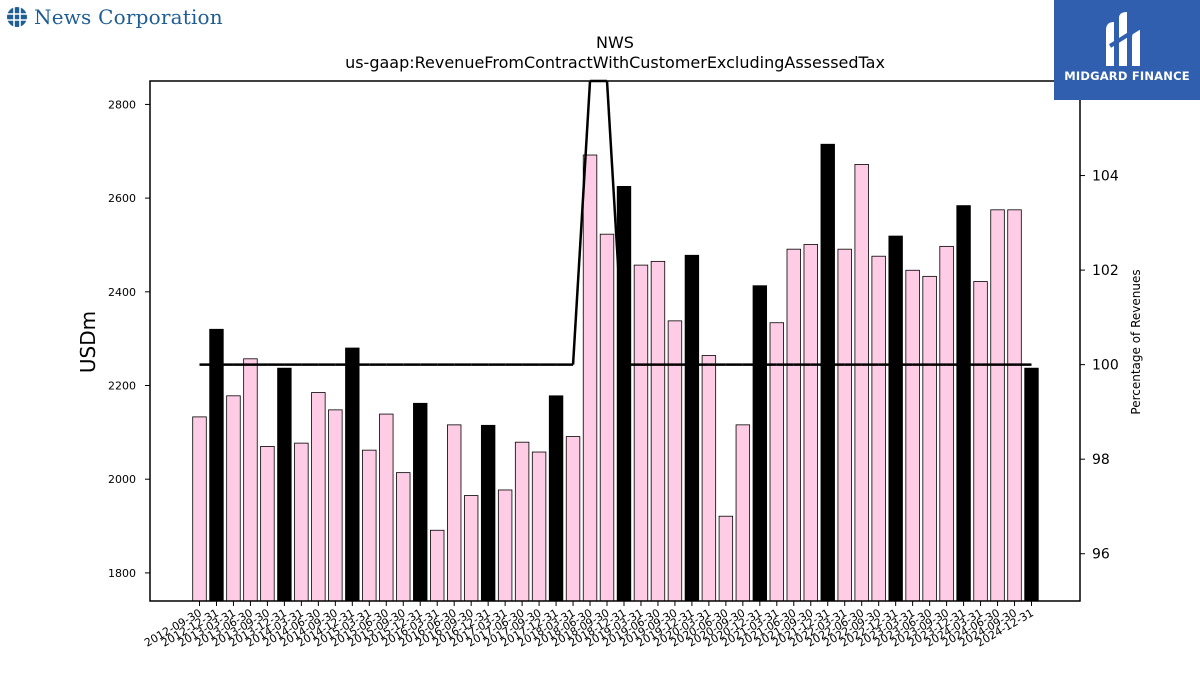 This screenshot has height=675, width=1200. Describe the element at coordinates (88, 342) in the screenshot. I see `y-axis-label: USDm` at that location.